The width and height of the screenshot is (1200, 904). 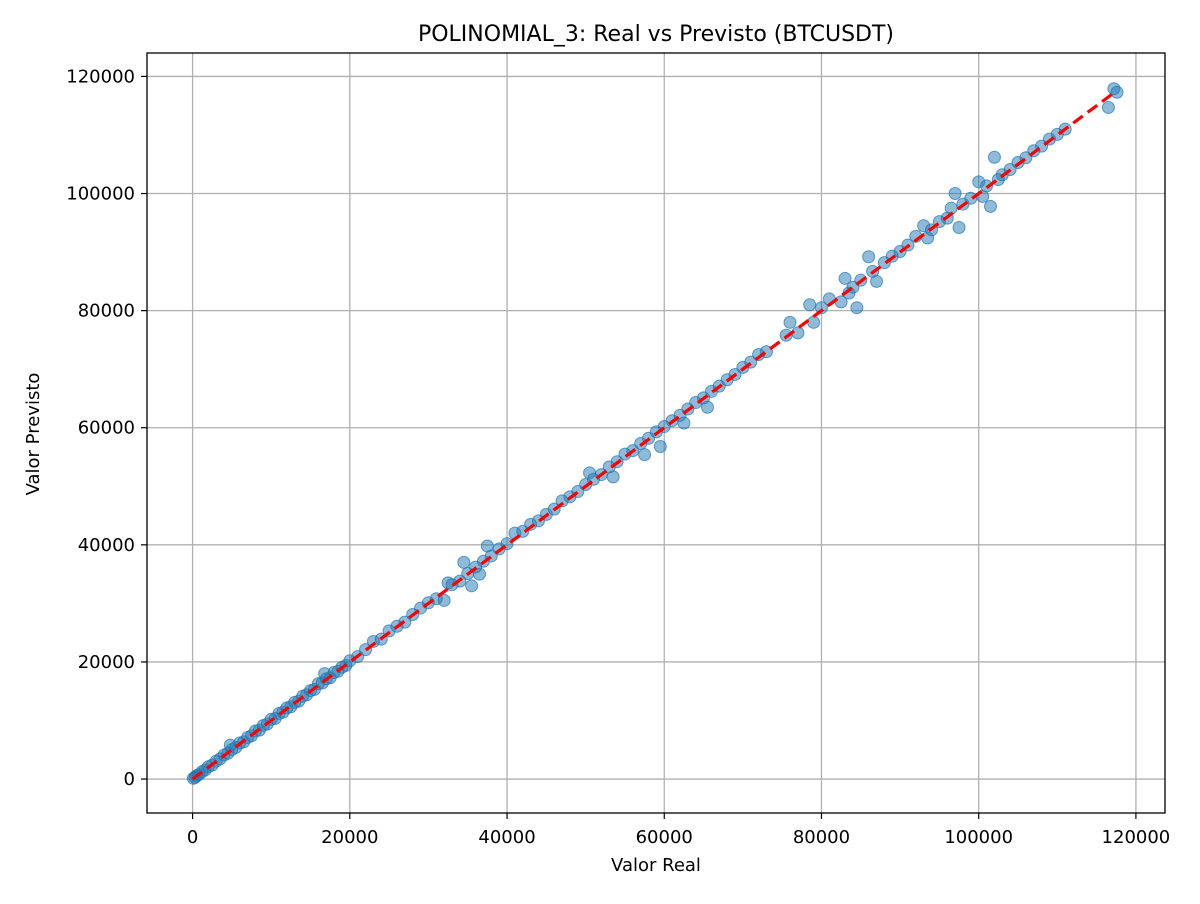 I want to click on x-tick-label: 100000, so click(x=978, y=837).